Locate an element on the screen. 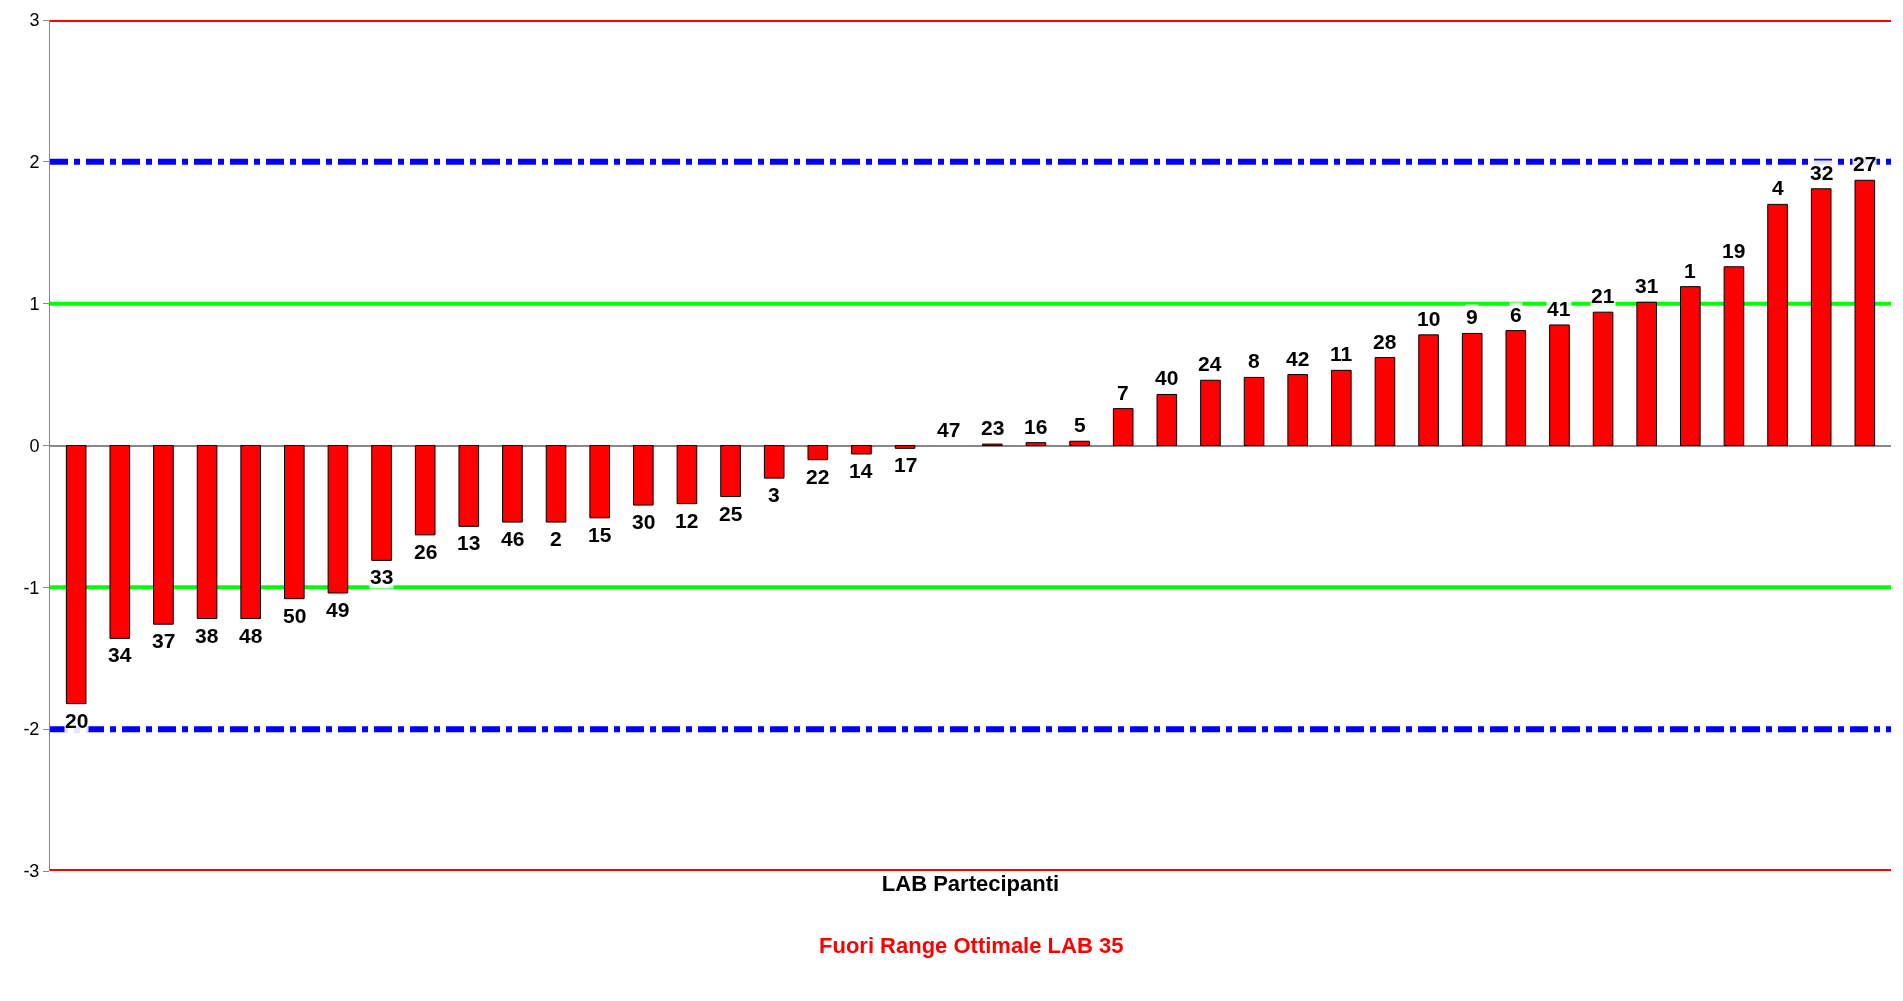 The height and width of the screenshot is (1001, 1903). x-tick-label: 10 is located at coordinates (1429, 318).